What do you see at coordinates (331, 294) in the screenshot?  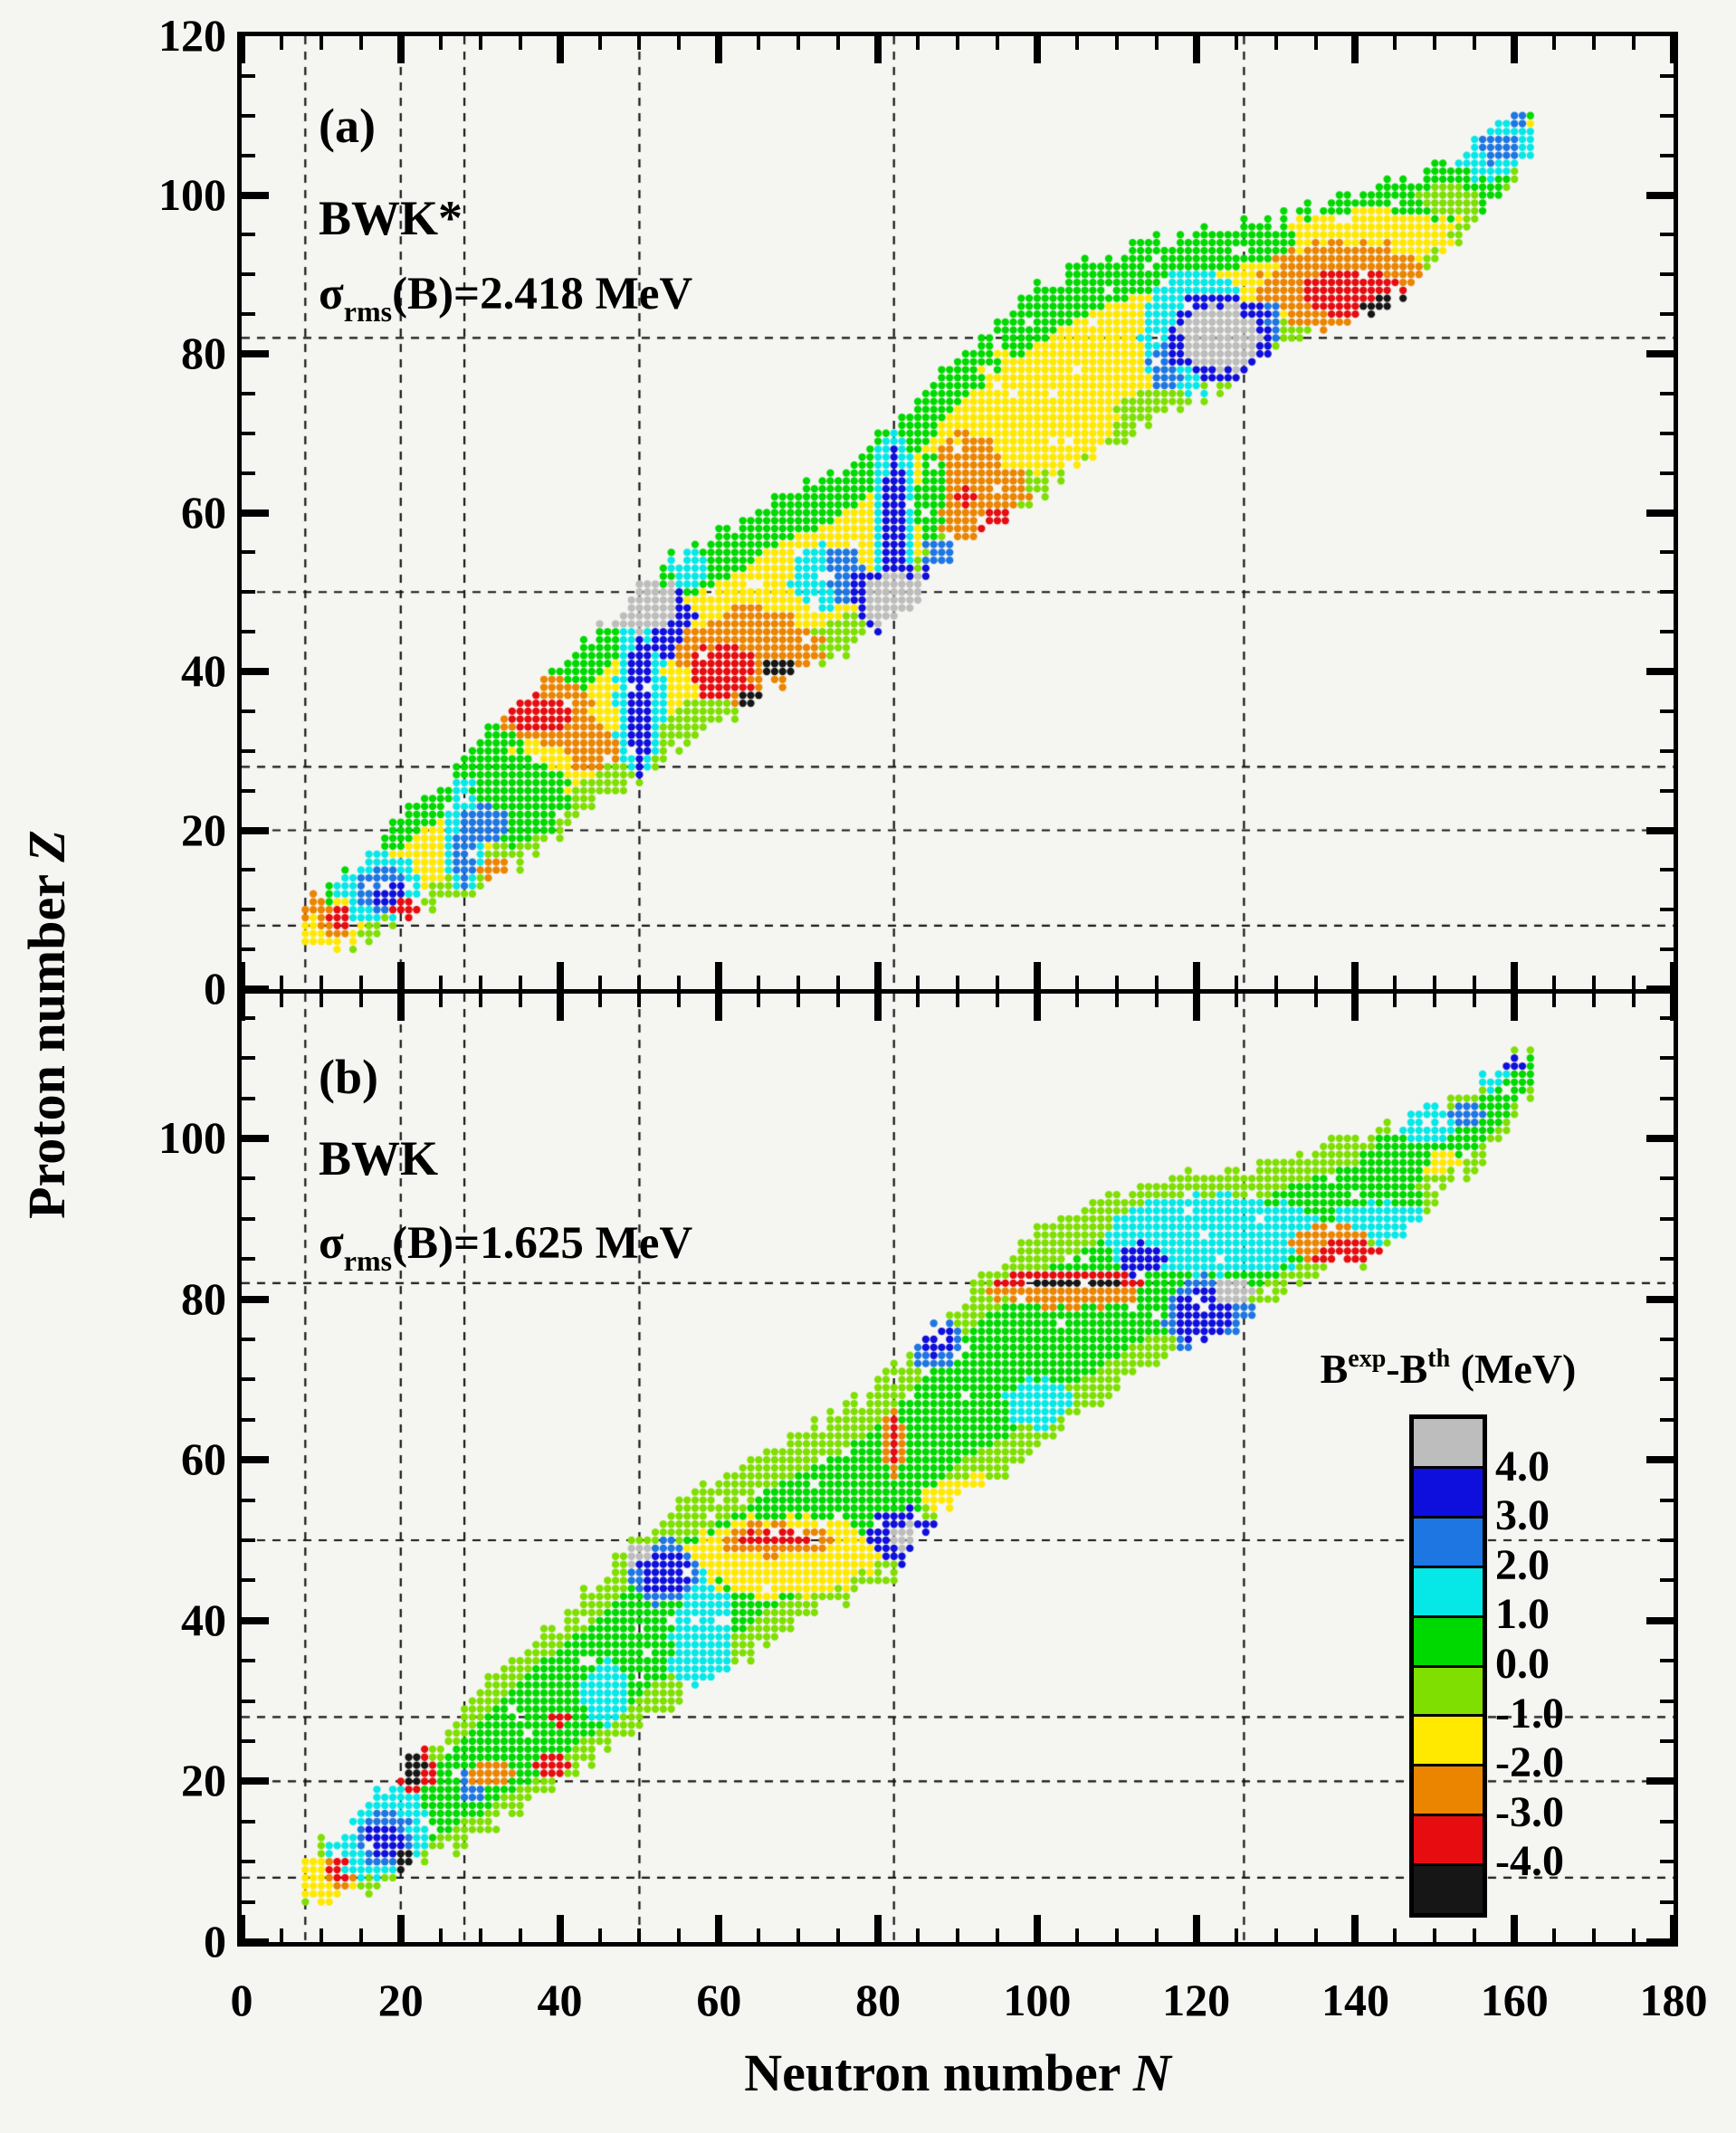 I see `sigma-symbol: σ` at bounding box center [331, 294].